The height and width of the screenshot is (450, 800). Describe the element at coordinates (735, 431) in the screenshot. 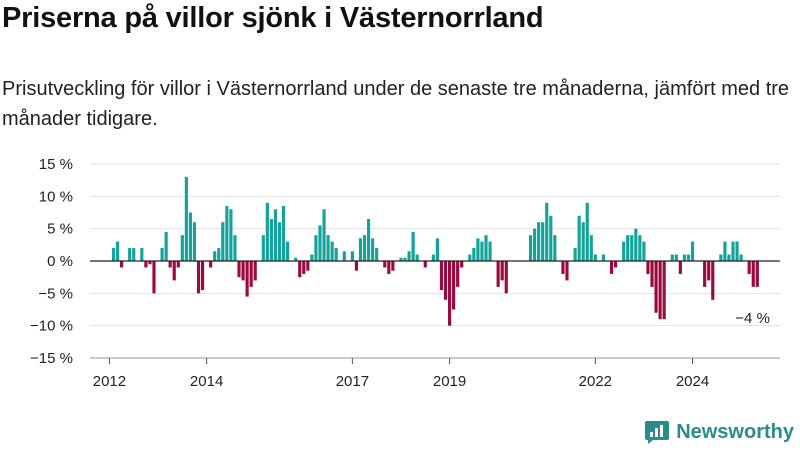

I see `brand-name: Newsworthy` at that location.